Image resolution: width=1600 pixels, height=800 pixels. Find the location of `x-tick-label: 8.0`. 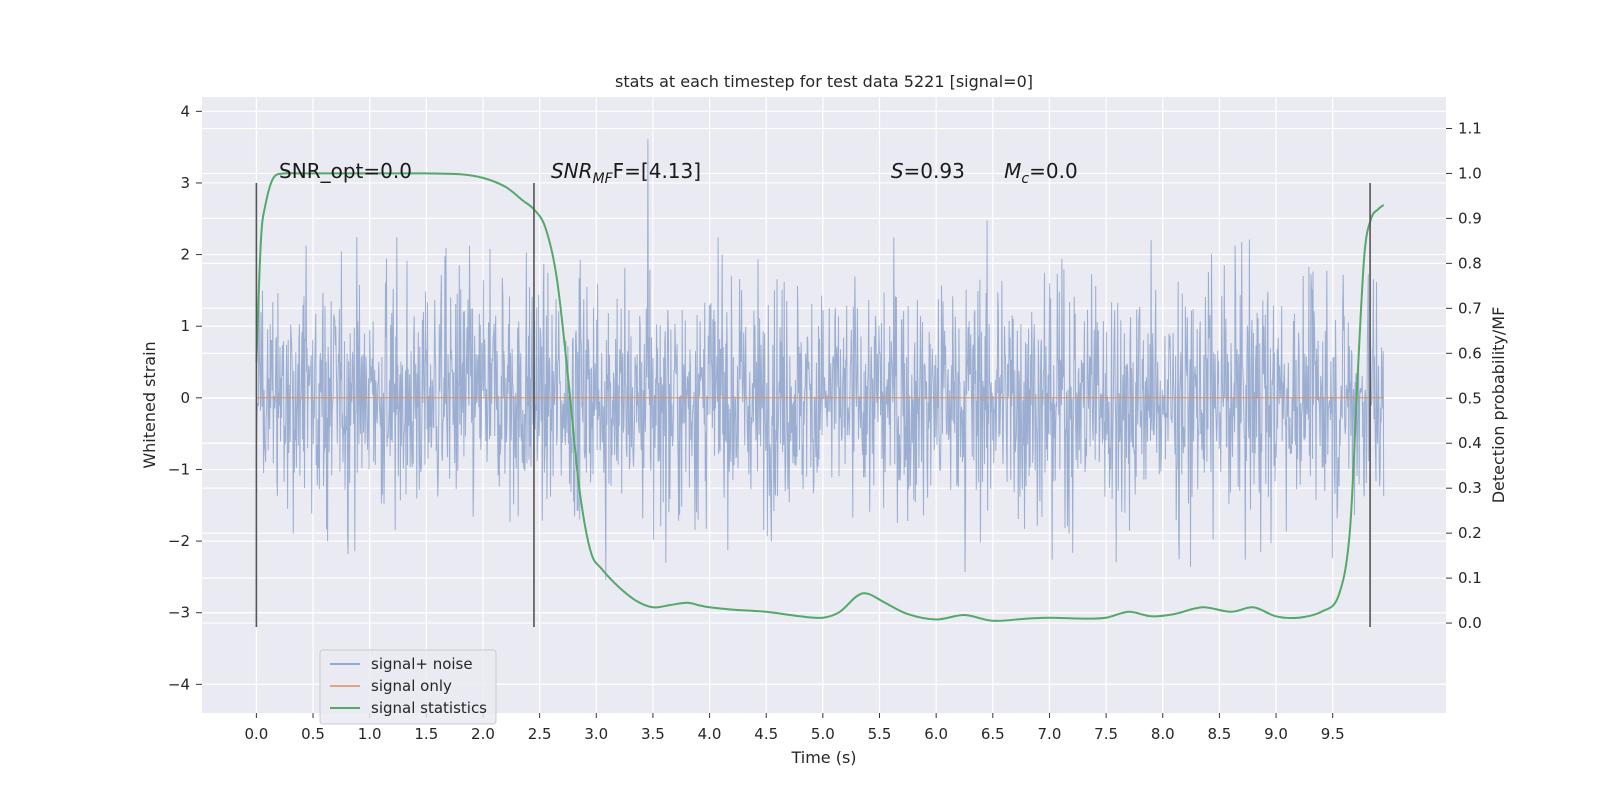

x-tick-label: 8.0 is located at coordinates (1163, 734).